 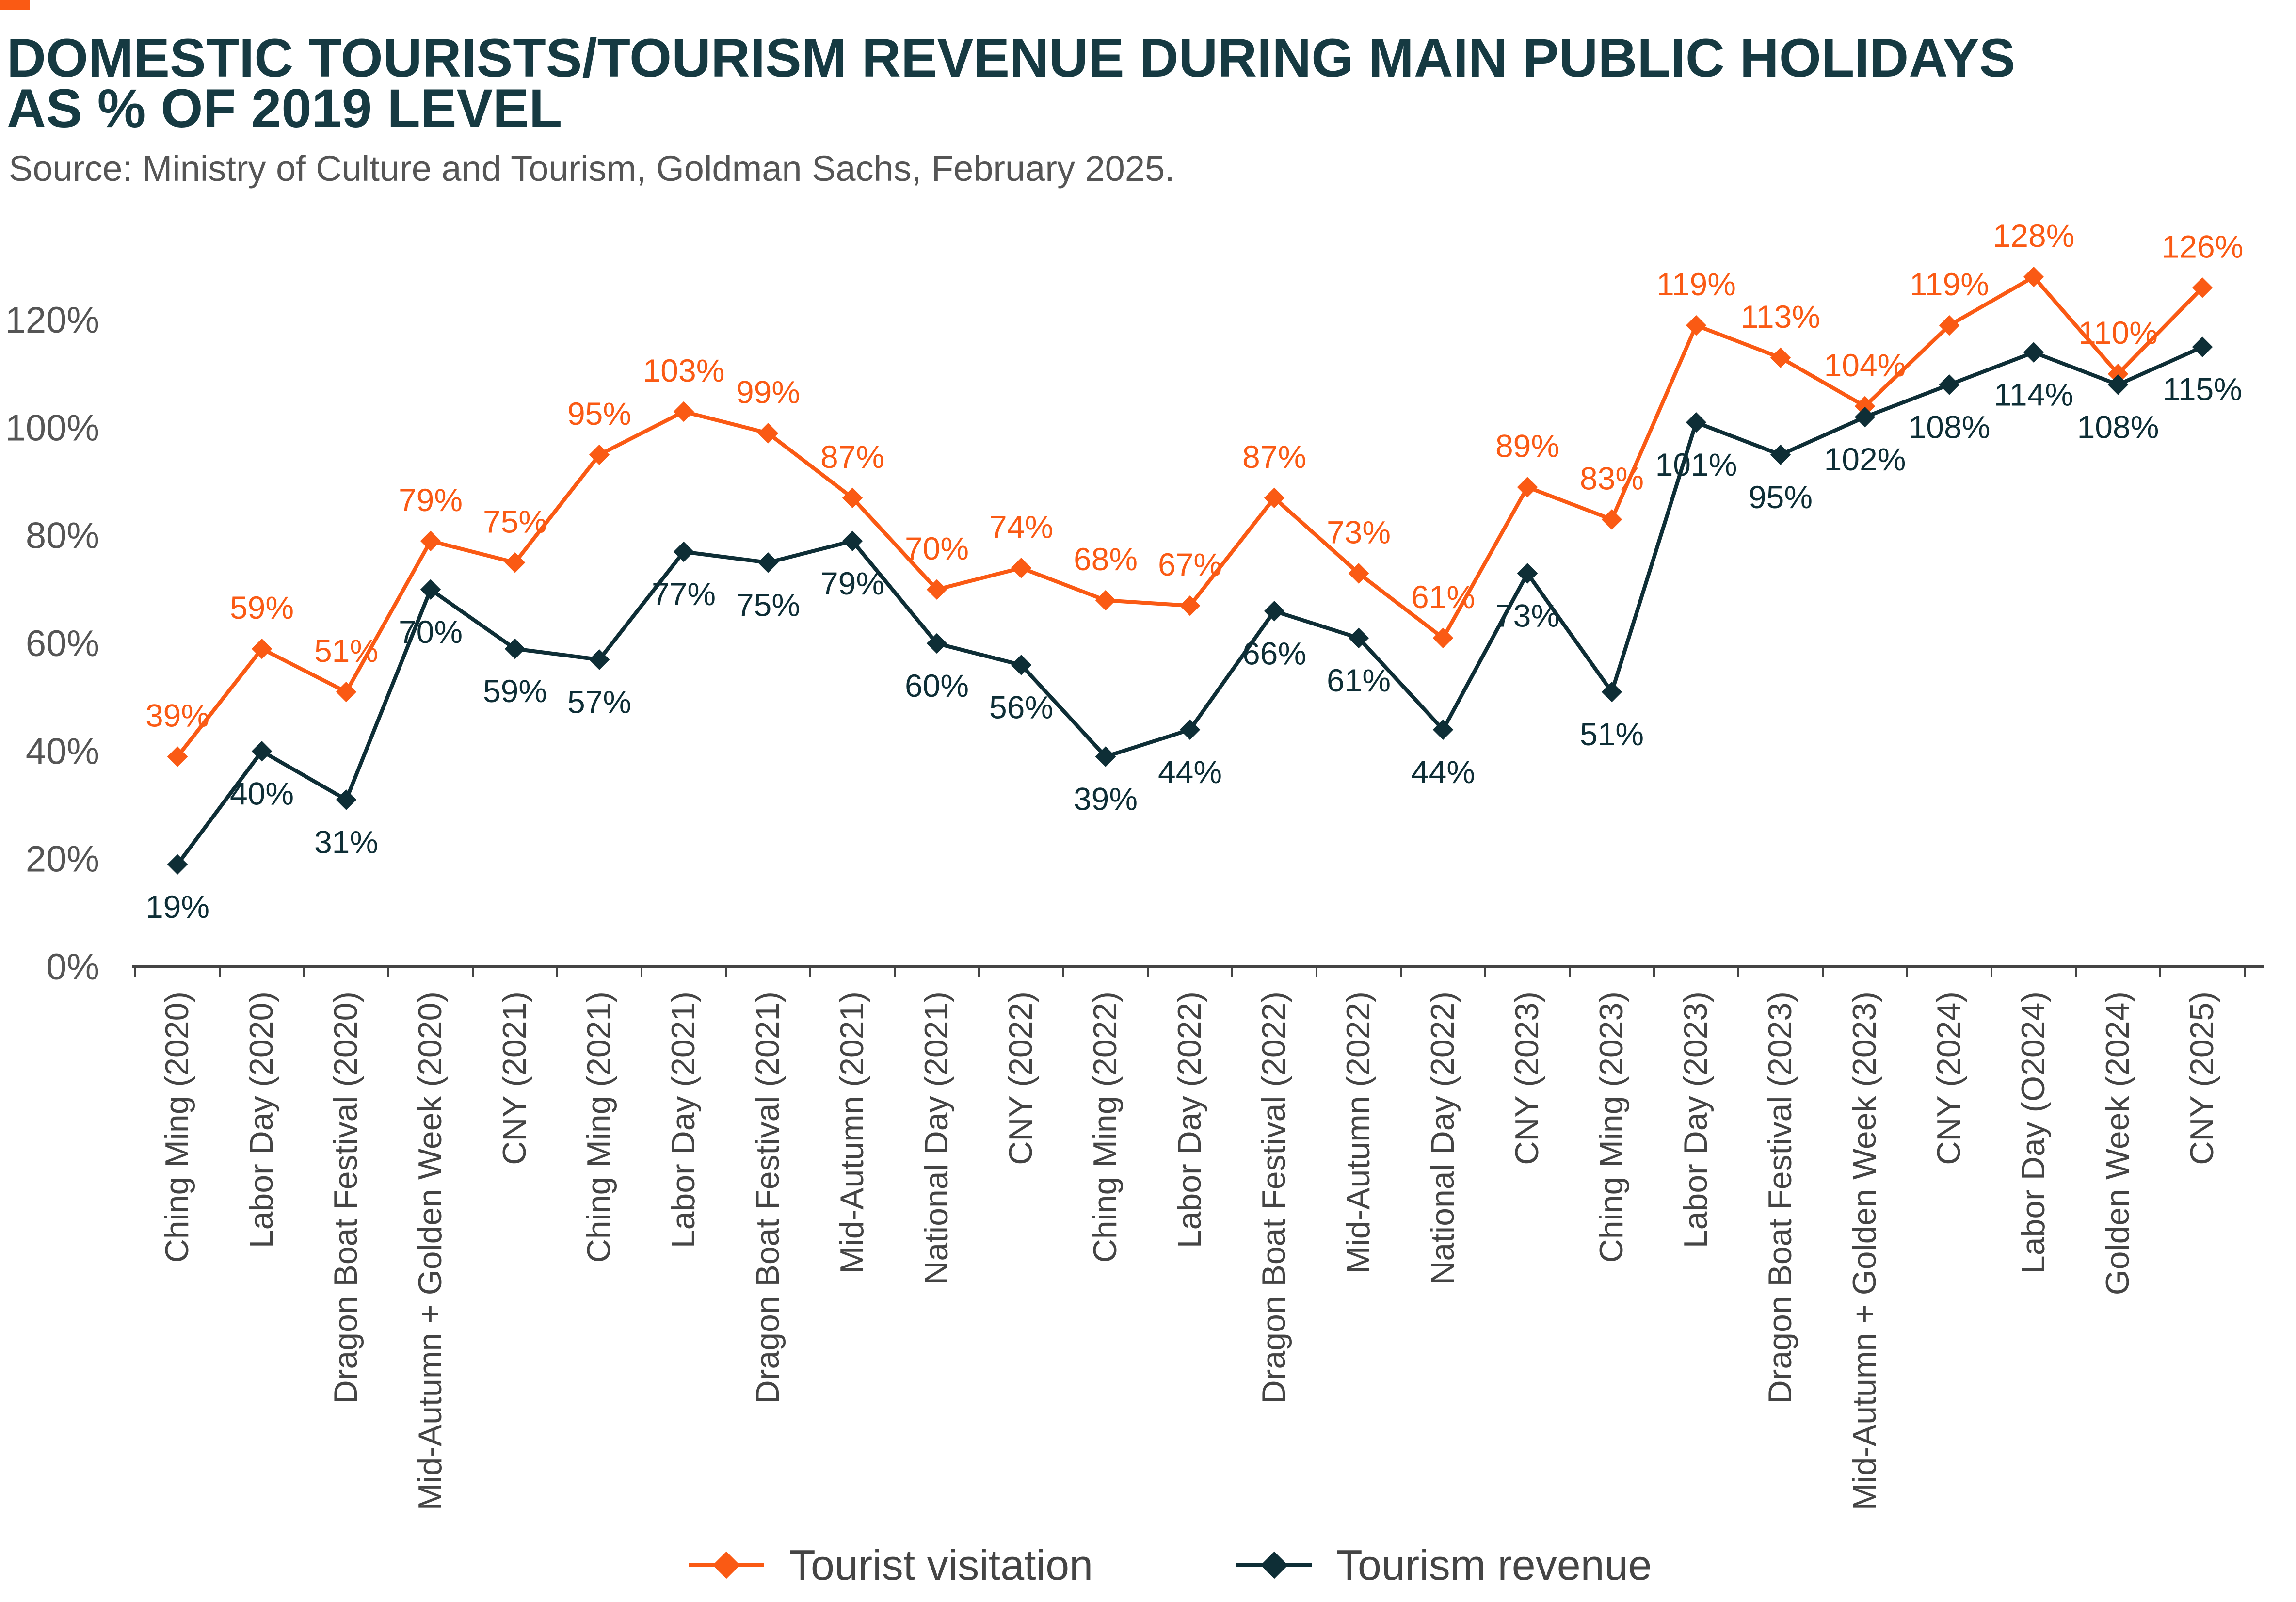 I want to click on data-label-tourism-revenue-16: 73%, so click(x=1527, y=615).